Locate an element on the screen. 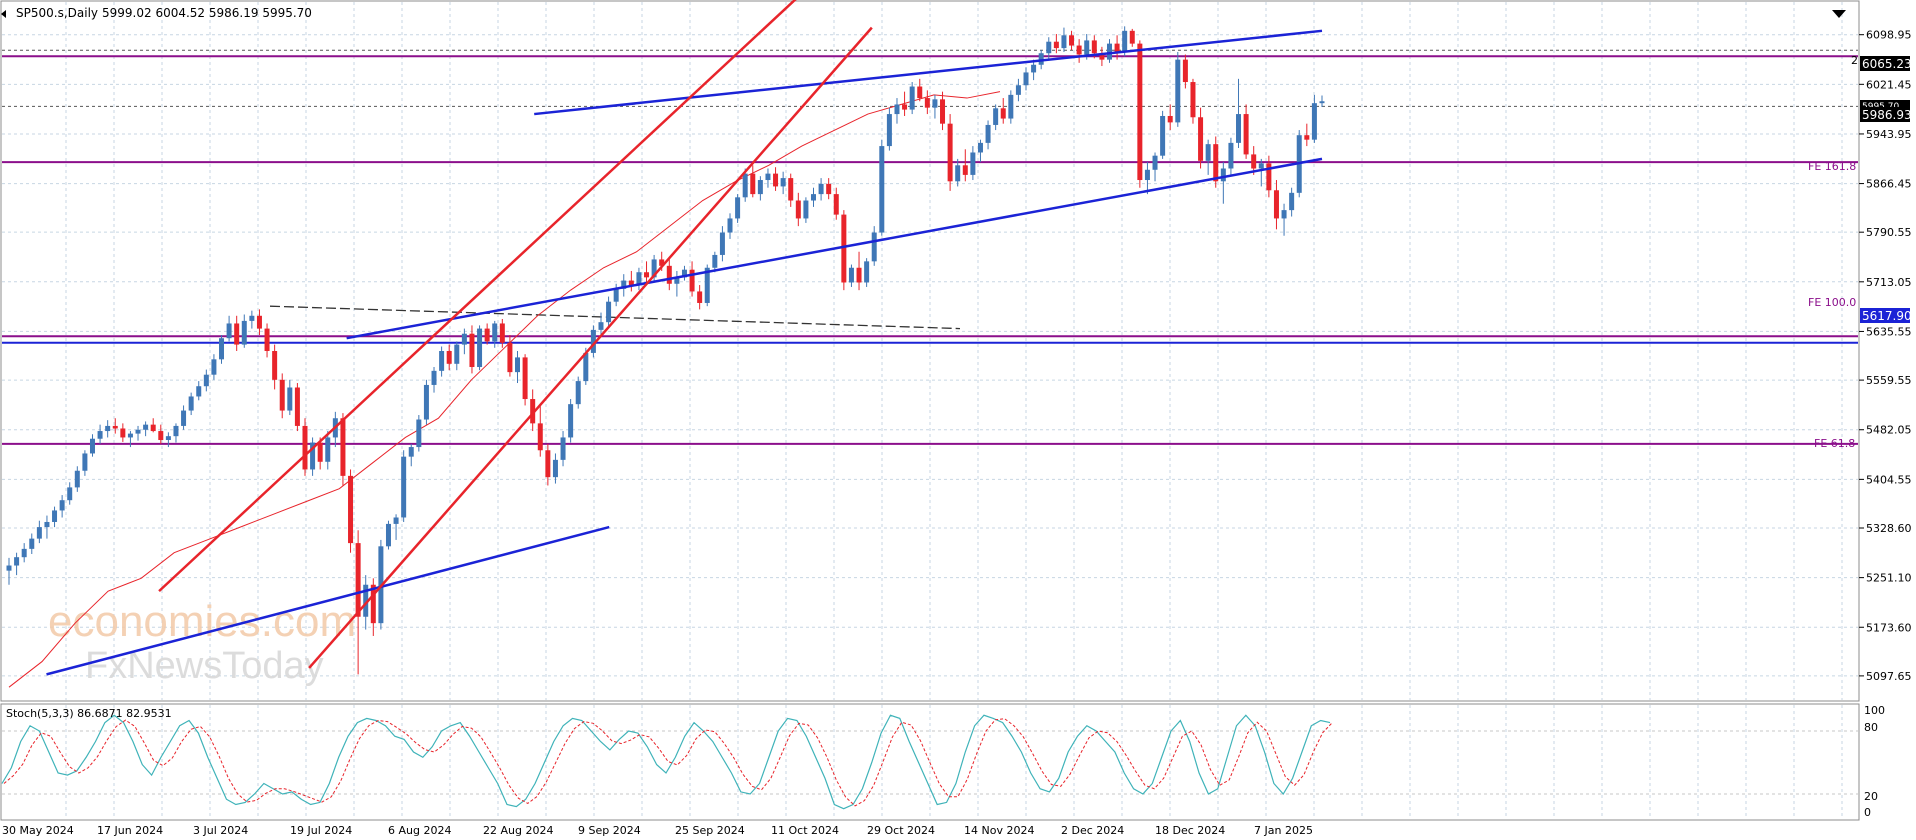  date-label: 22 Aug 2024 is located at coordinates (518, 830).